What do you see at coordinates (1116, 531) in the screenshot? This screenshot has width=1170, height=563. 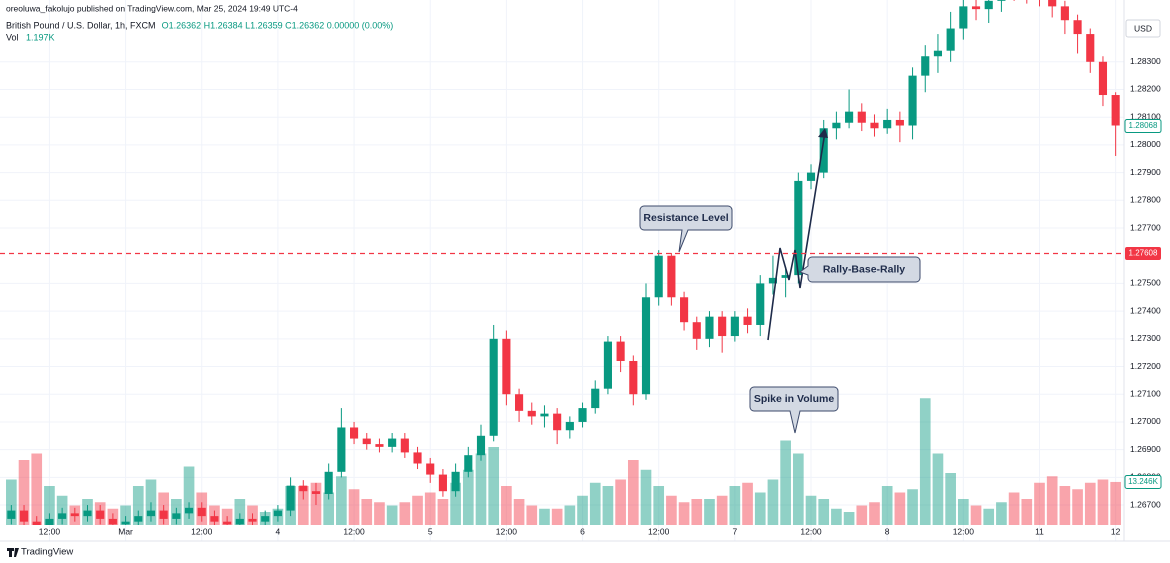 I see `x-tick-label: 12` at bounding box center [1116, 531].